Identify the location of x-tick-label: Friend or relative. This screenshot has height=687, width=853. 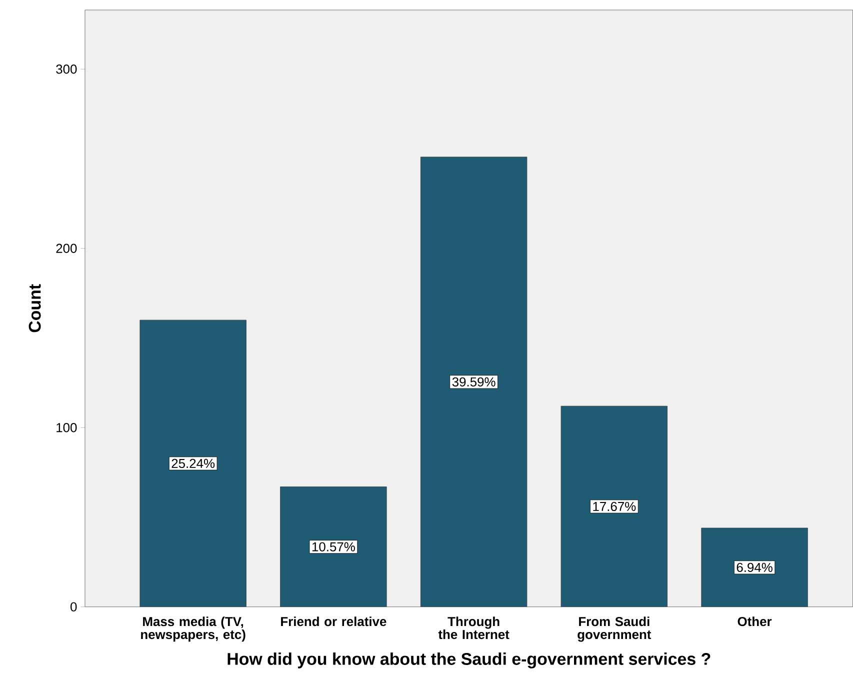
(333, 621).